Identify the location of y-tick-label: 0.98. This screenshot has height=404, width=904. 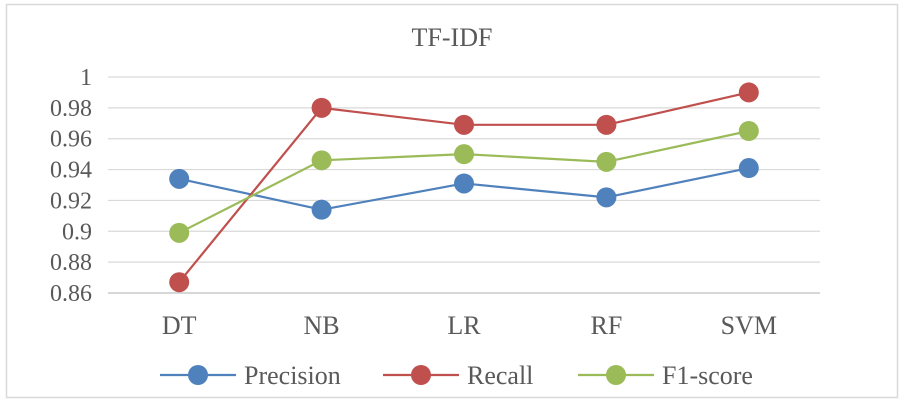
(71, 109).